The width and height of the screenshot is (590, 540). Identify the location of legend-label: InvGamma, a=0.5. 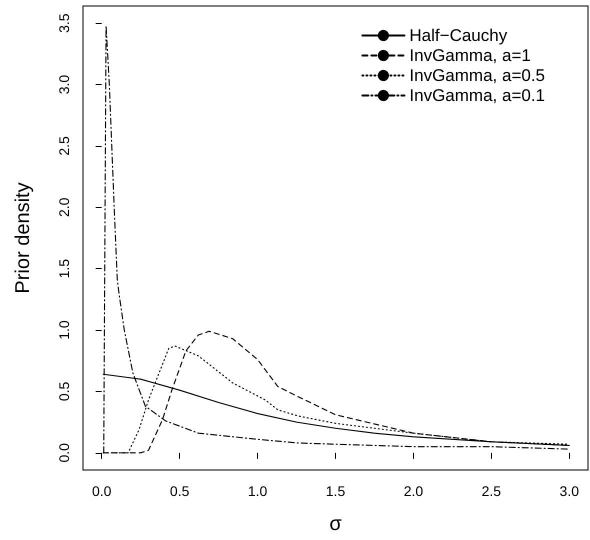
(477, 75).